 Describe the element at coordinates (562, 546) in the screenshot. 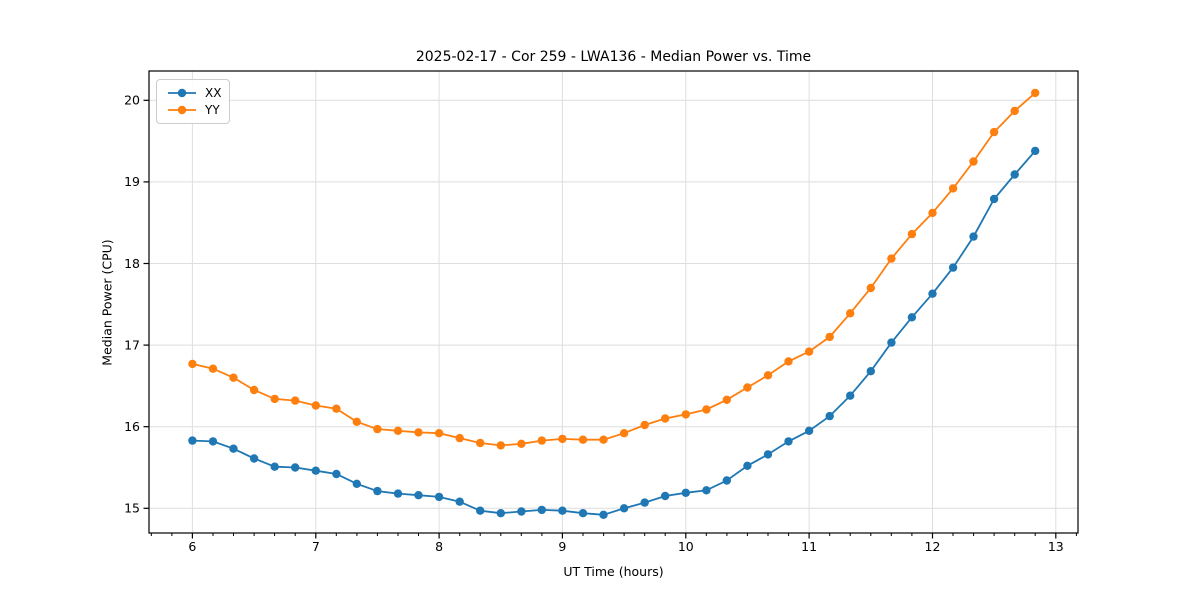

I see `x-tick-label: 9` at that location.